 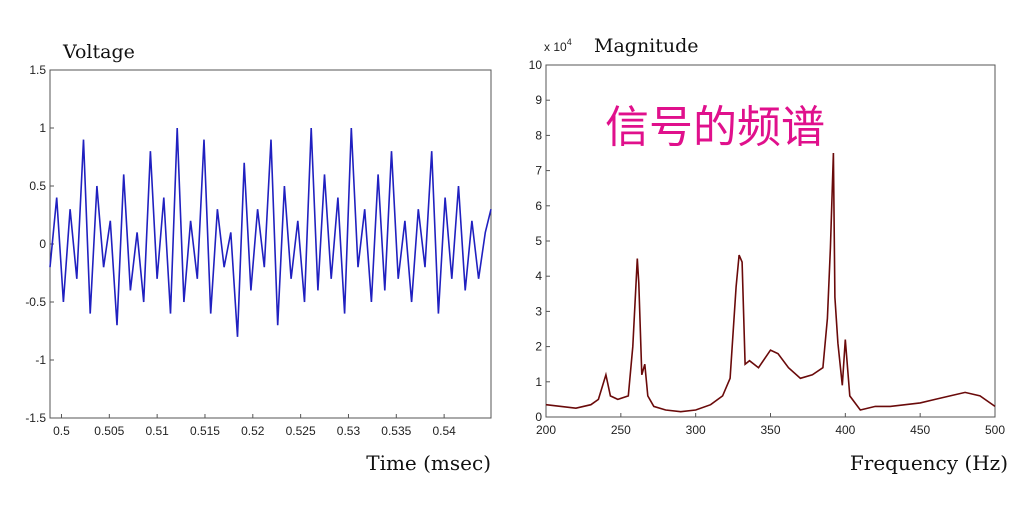 I want to click on magnitude-y-tick-label: 3, so click(x=538, y=311).